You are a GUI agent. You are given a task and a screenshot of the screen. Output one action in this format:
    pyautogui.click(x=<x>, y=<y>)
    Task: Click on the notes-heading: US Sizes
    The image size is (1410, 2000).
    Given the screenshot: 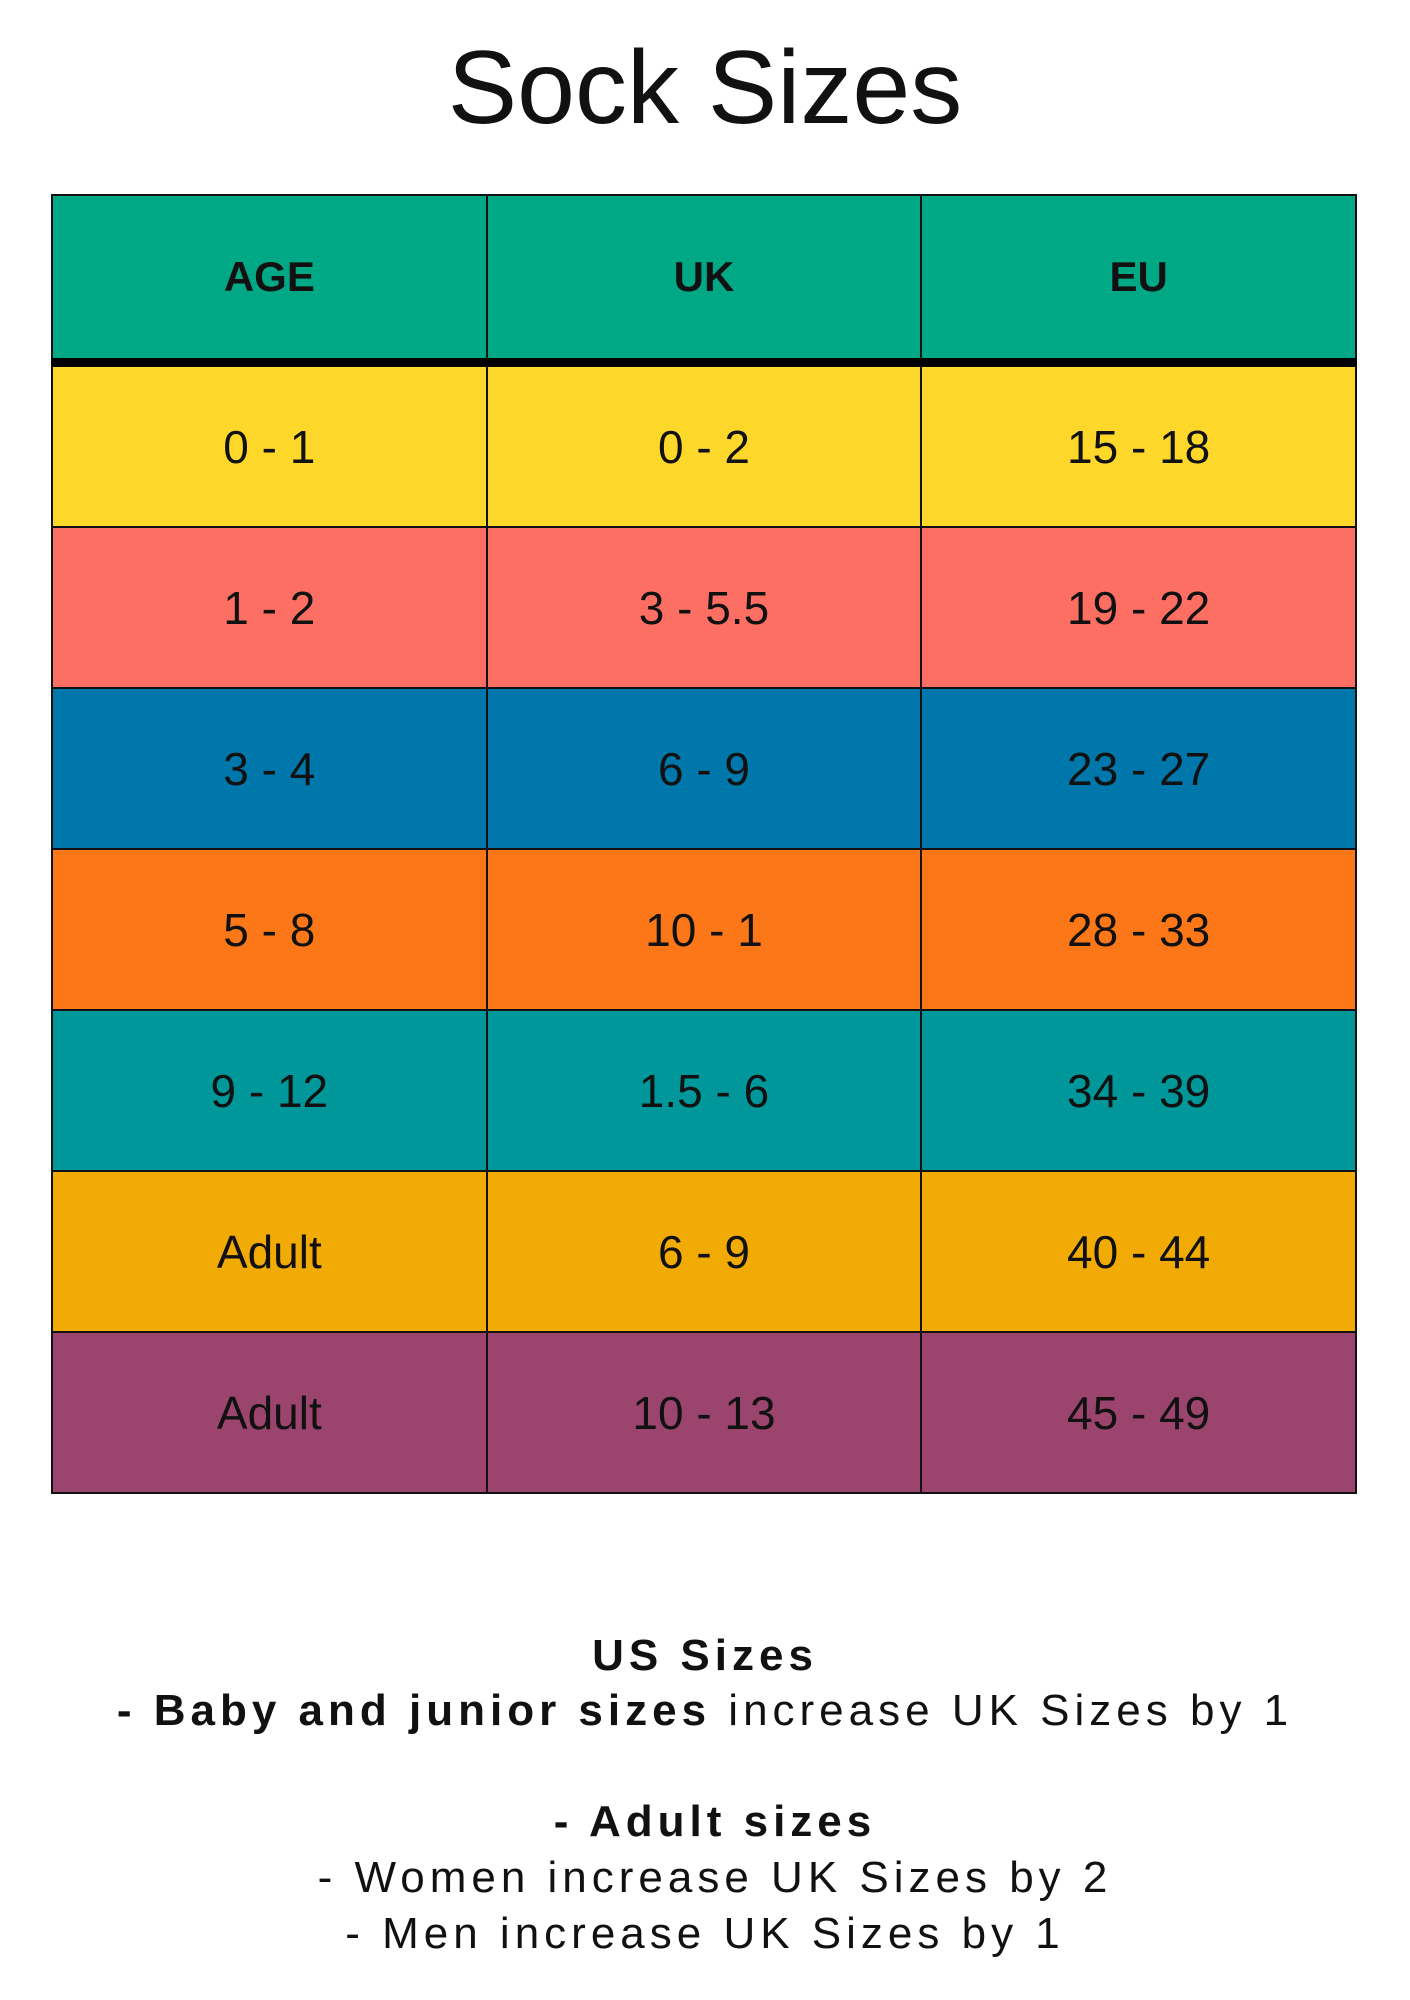 What is the action you would take?
    pyautogui.click(x=705, y=1655)
    